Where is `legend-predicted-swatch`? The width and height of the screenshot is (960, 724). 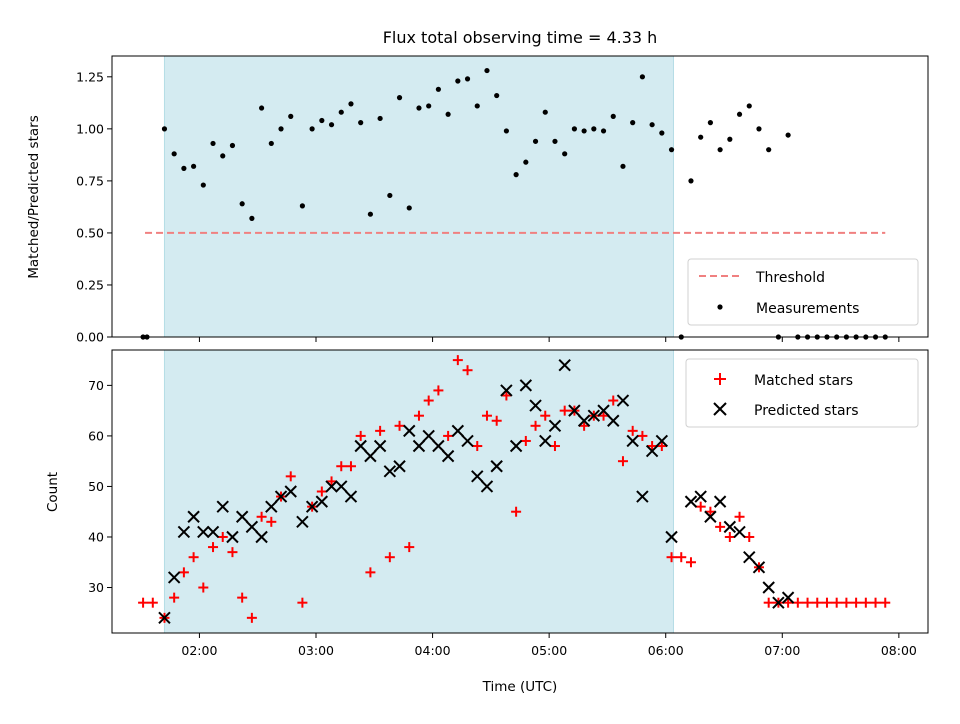 legend-predicted-swatch is located at coordinates (720, 409).